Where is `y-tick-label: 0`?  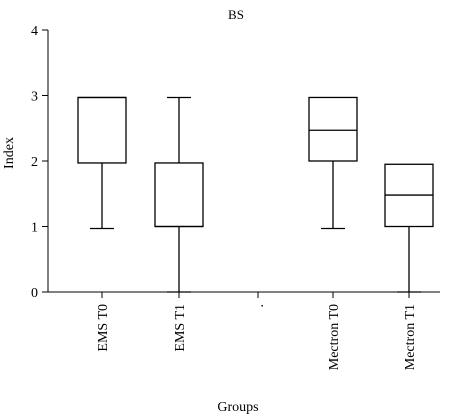
y-tick-label: 0 is located at coordinates (34, 293).